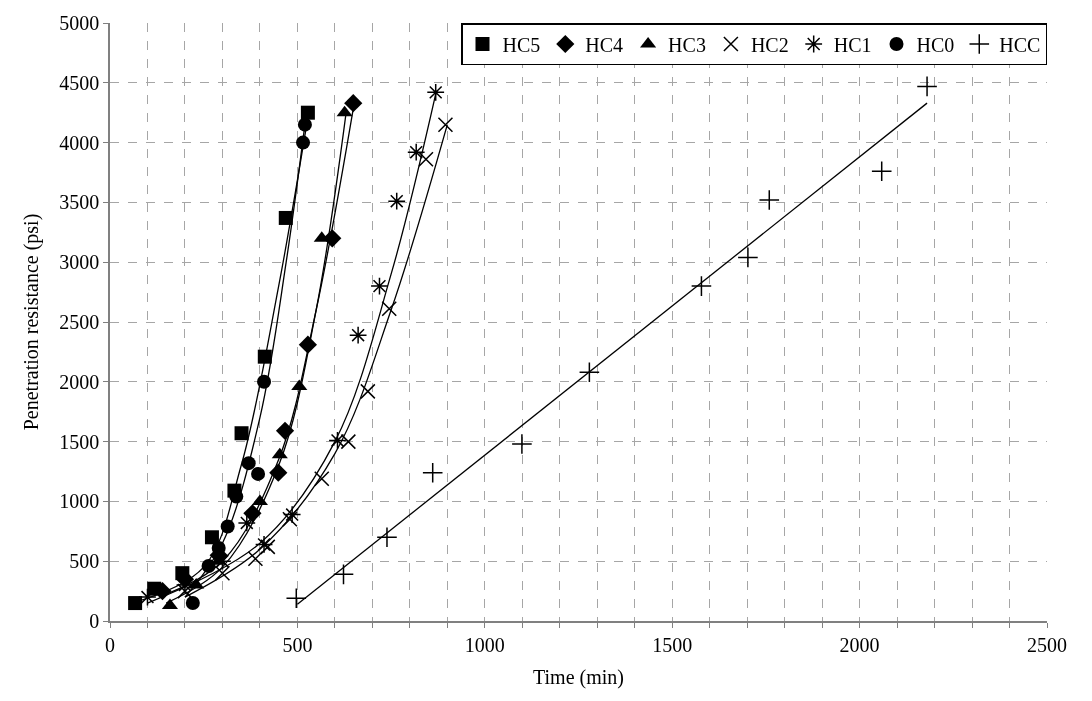 The width and height of the screenshot is (1092, 701). I want to click on legend-label: HC4, so click(604, 44).